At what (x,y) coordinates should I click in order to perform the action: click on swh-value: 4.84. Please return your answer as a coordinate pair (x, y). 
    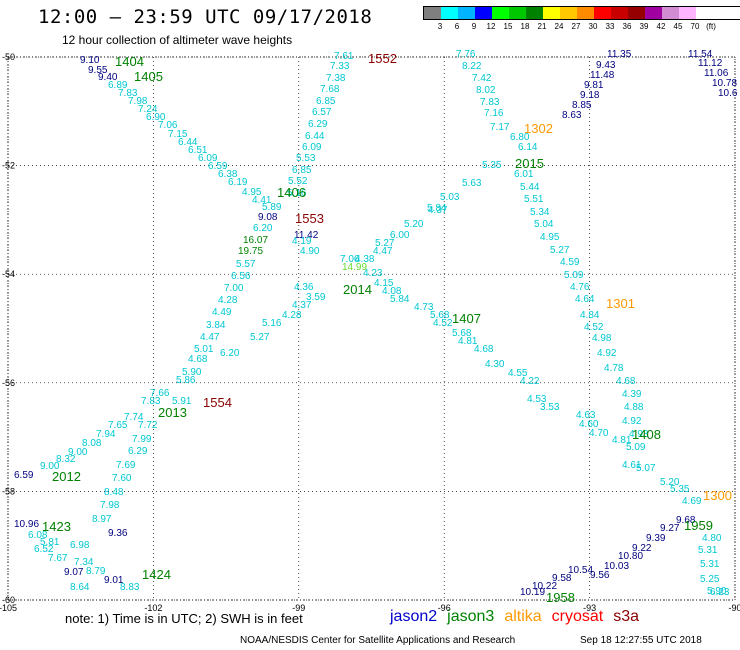
    Looking at the image, I should click on (590, 315).